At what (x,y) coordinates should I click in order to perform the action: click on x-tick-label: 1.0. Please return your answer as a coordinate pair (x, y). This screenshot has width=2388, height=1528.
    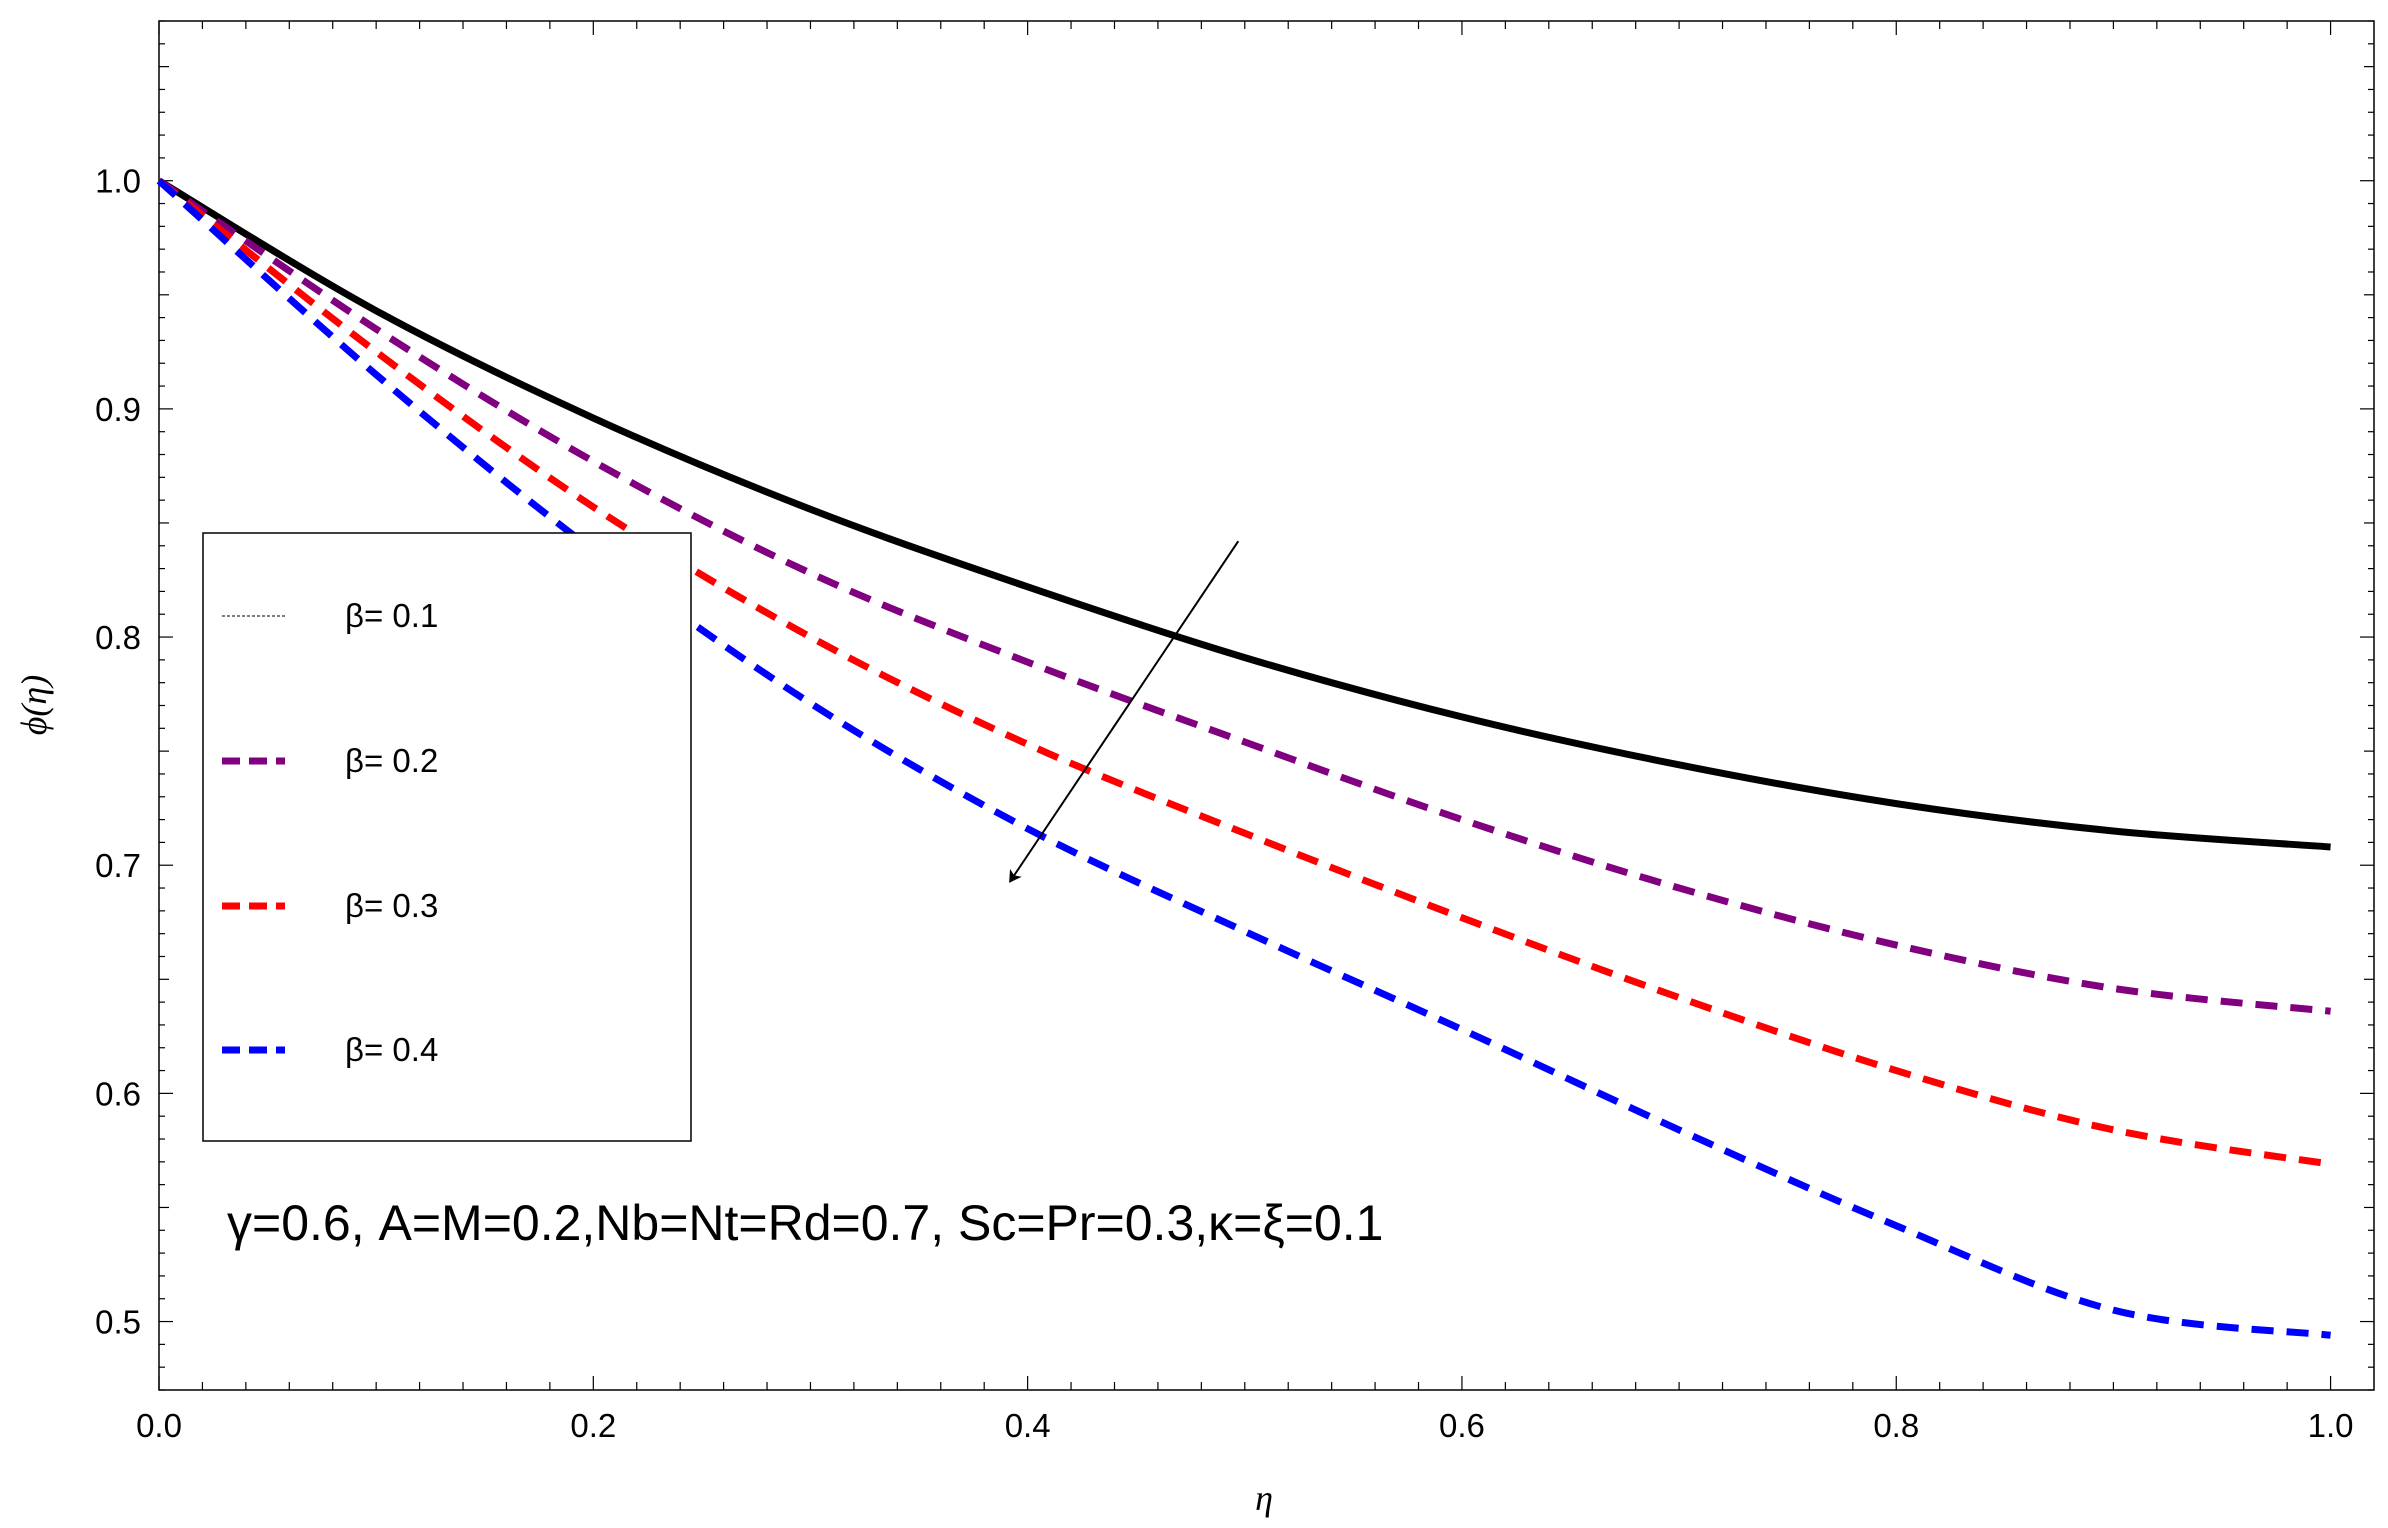
    Looking at the image, I should click on (2331, 1425).